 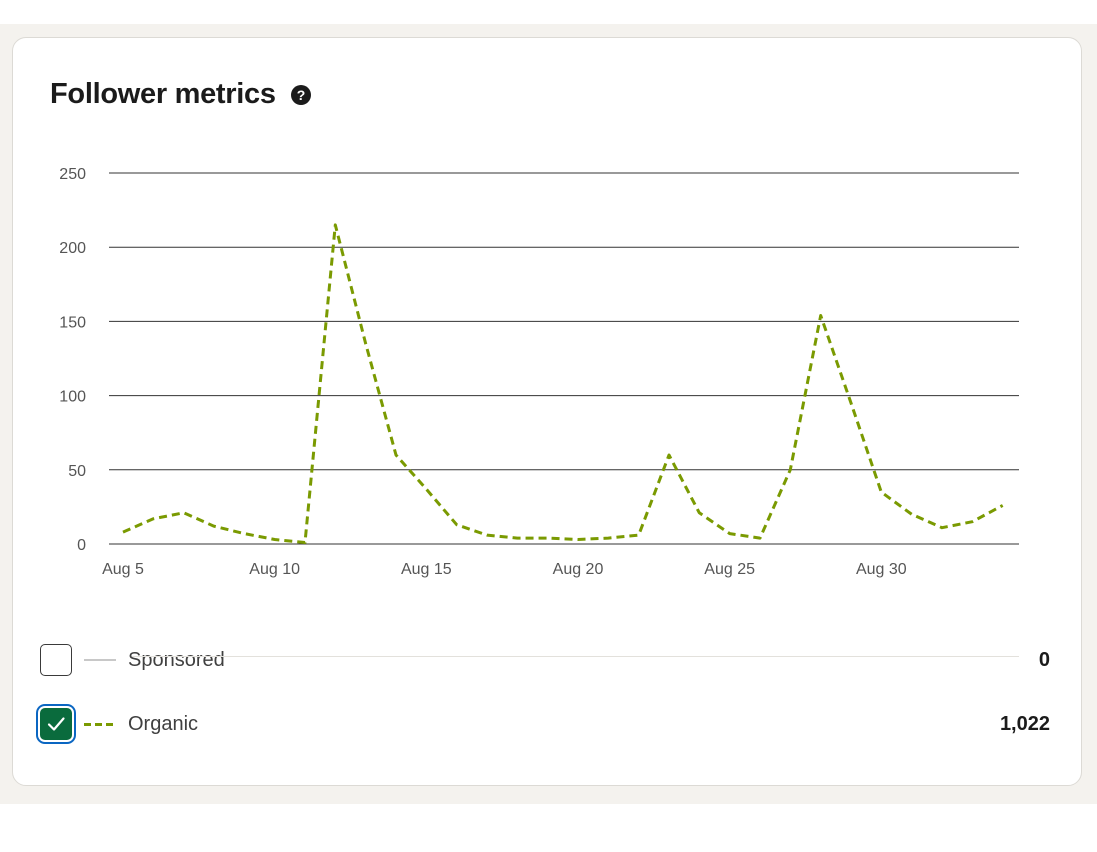 I want to click on legend-row-sponsored: Sponsored 0, so click(x=545, y=660).